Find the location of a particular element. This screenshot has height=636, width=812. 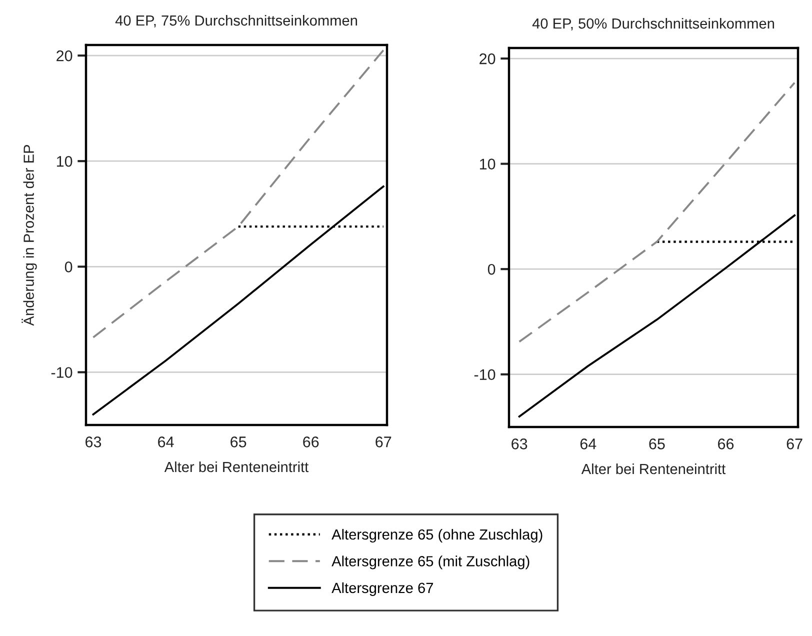

chart-title: 40 EP, 75% Durchschnittseinkommen is located at coordinates (236, 21).